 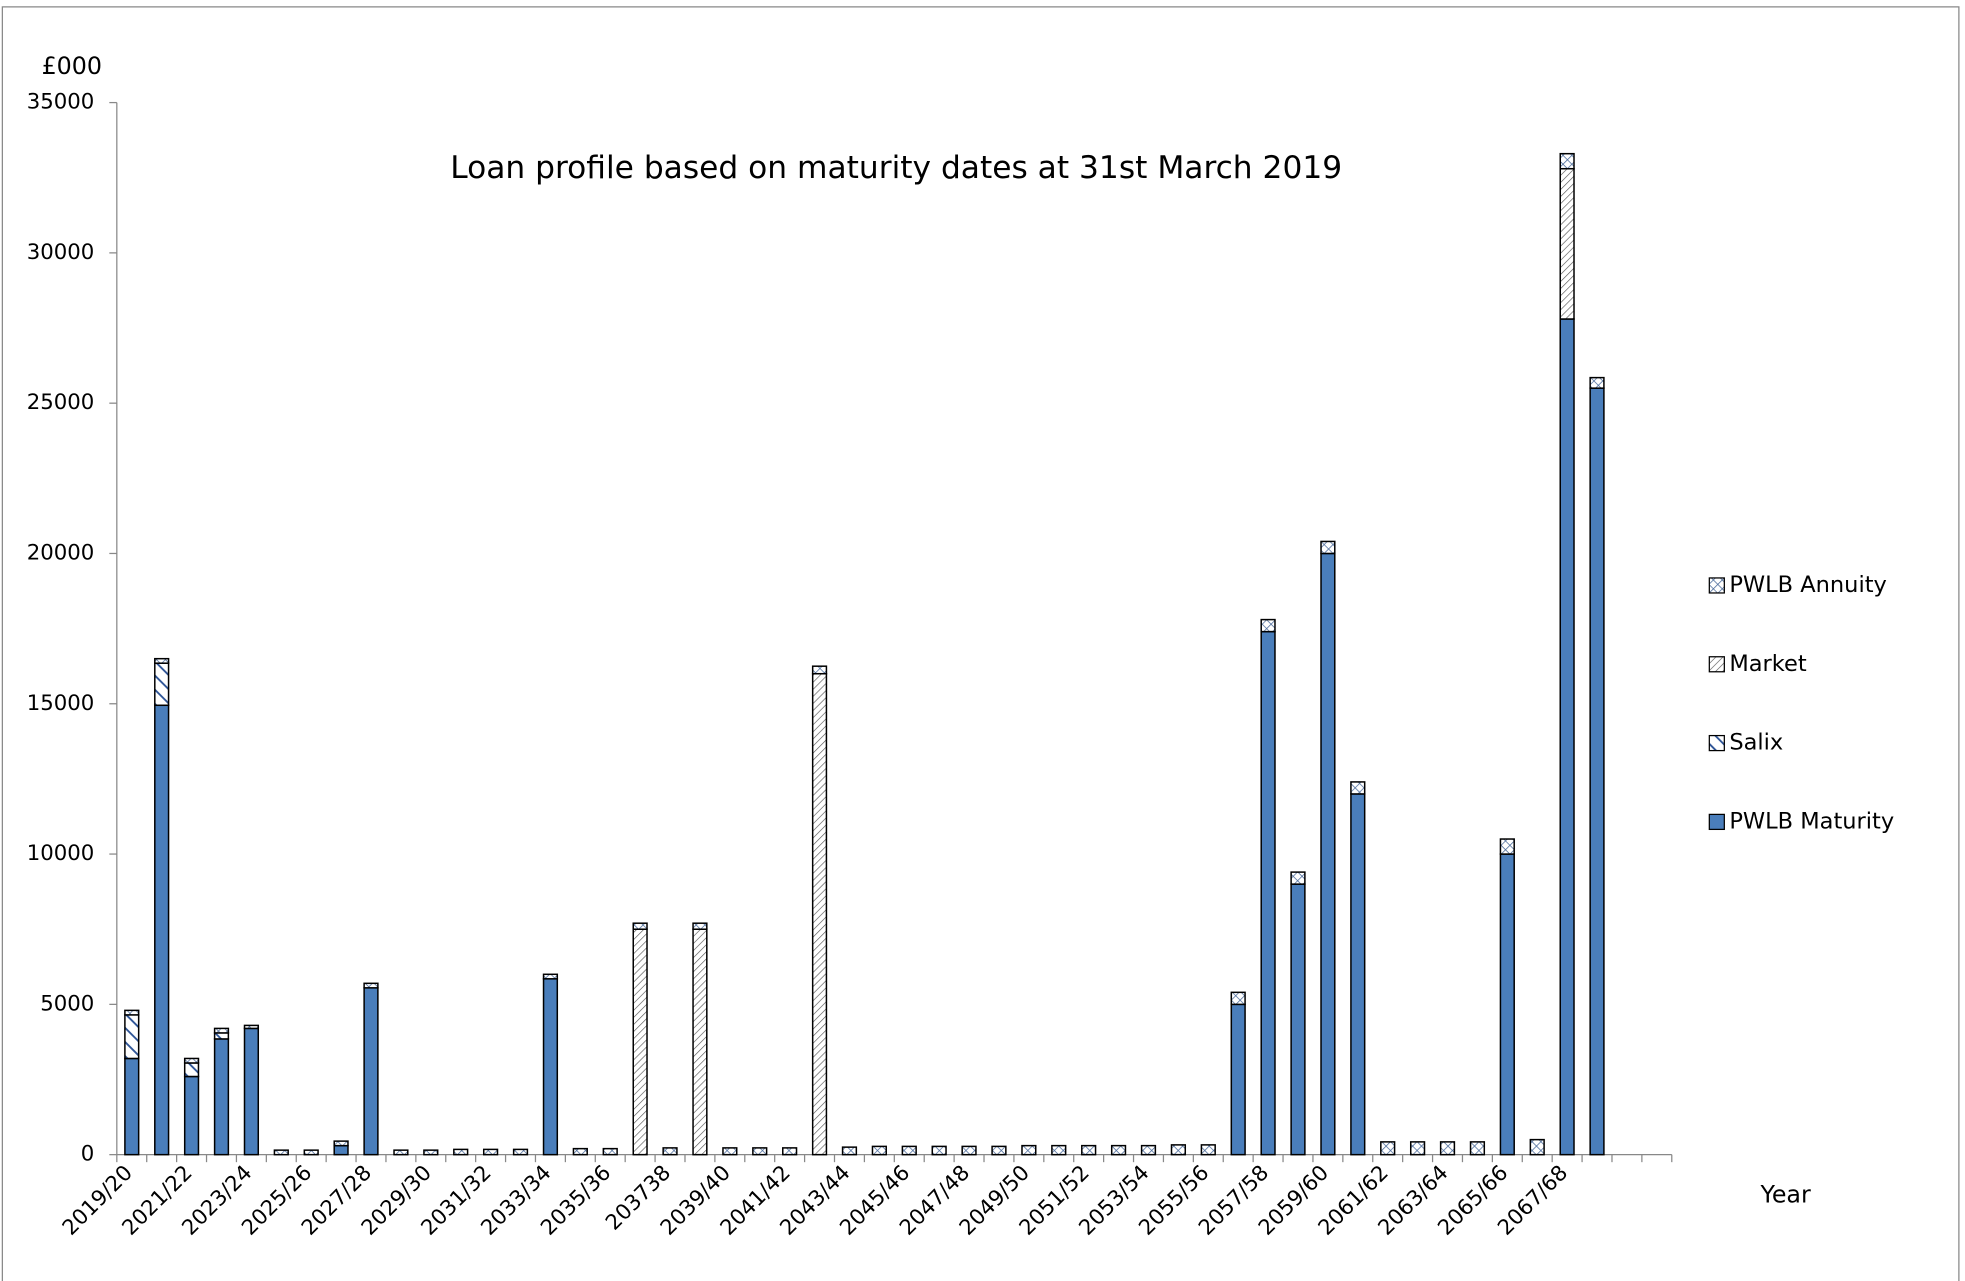 I want to click on legend-label: Salix, so click(x=1756, y=743).